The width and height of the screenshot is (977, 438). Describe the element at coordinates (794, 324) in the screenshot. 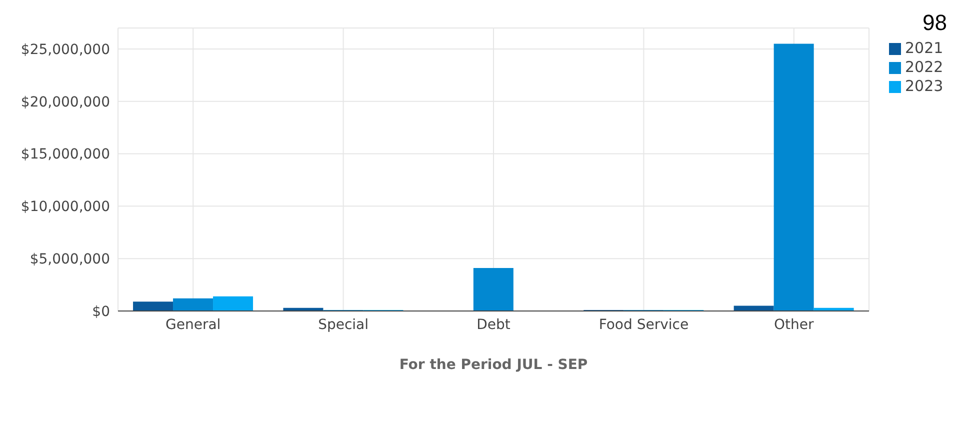

I see `x-tick-label: Other` at that location.